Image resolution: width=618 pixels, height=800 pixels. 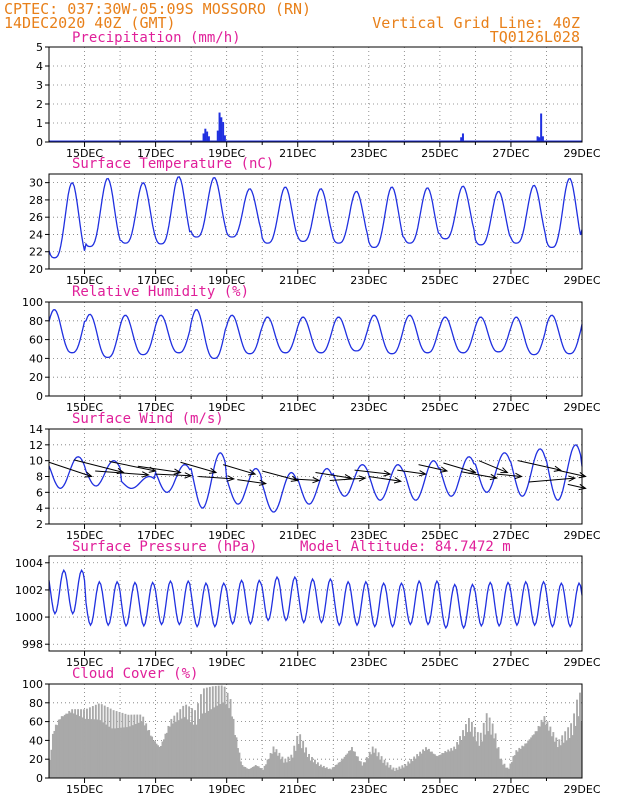 What do you see at coordinates (297, 662) in the screenshot?
I see `pressure-xtick-label: 21DEC` at bounding box center [297, 662].